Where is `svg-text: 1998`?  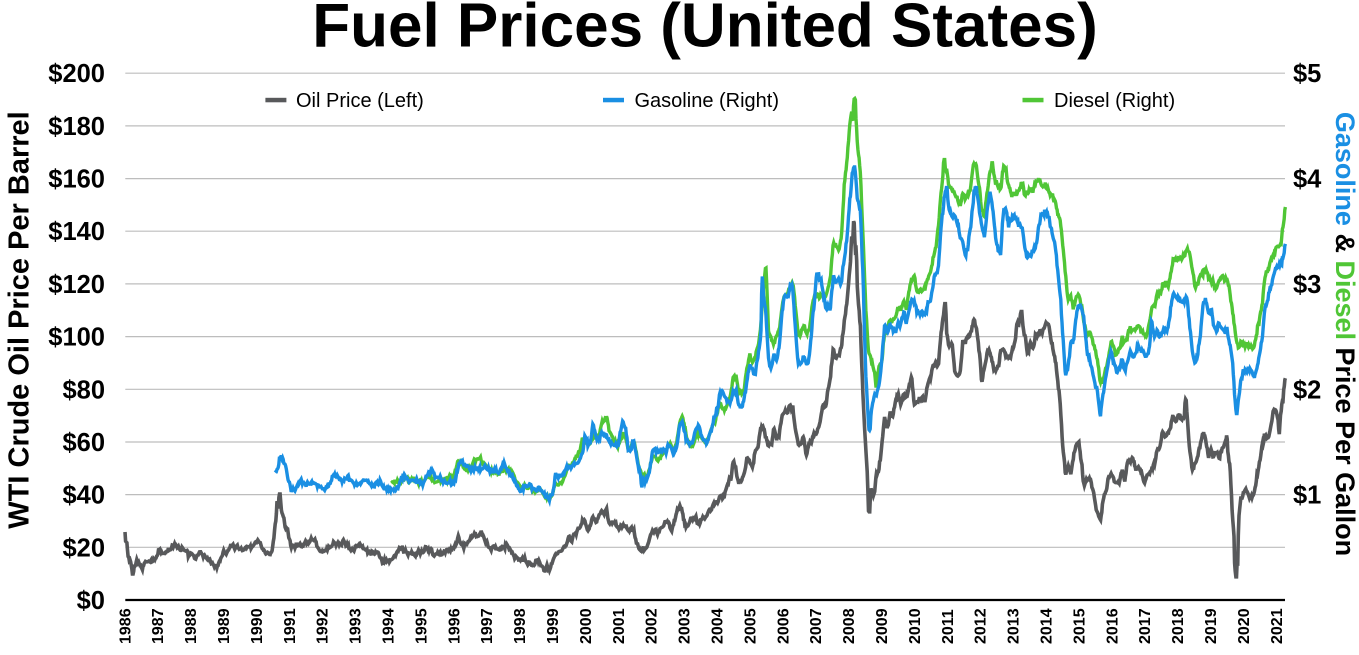 svg-text: 1998 is located at coordinates (520, 626).